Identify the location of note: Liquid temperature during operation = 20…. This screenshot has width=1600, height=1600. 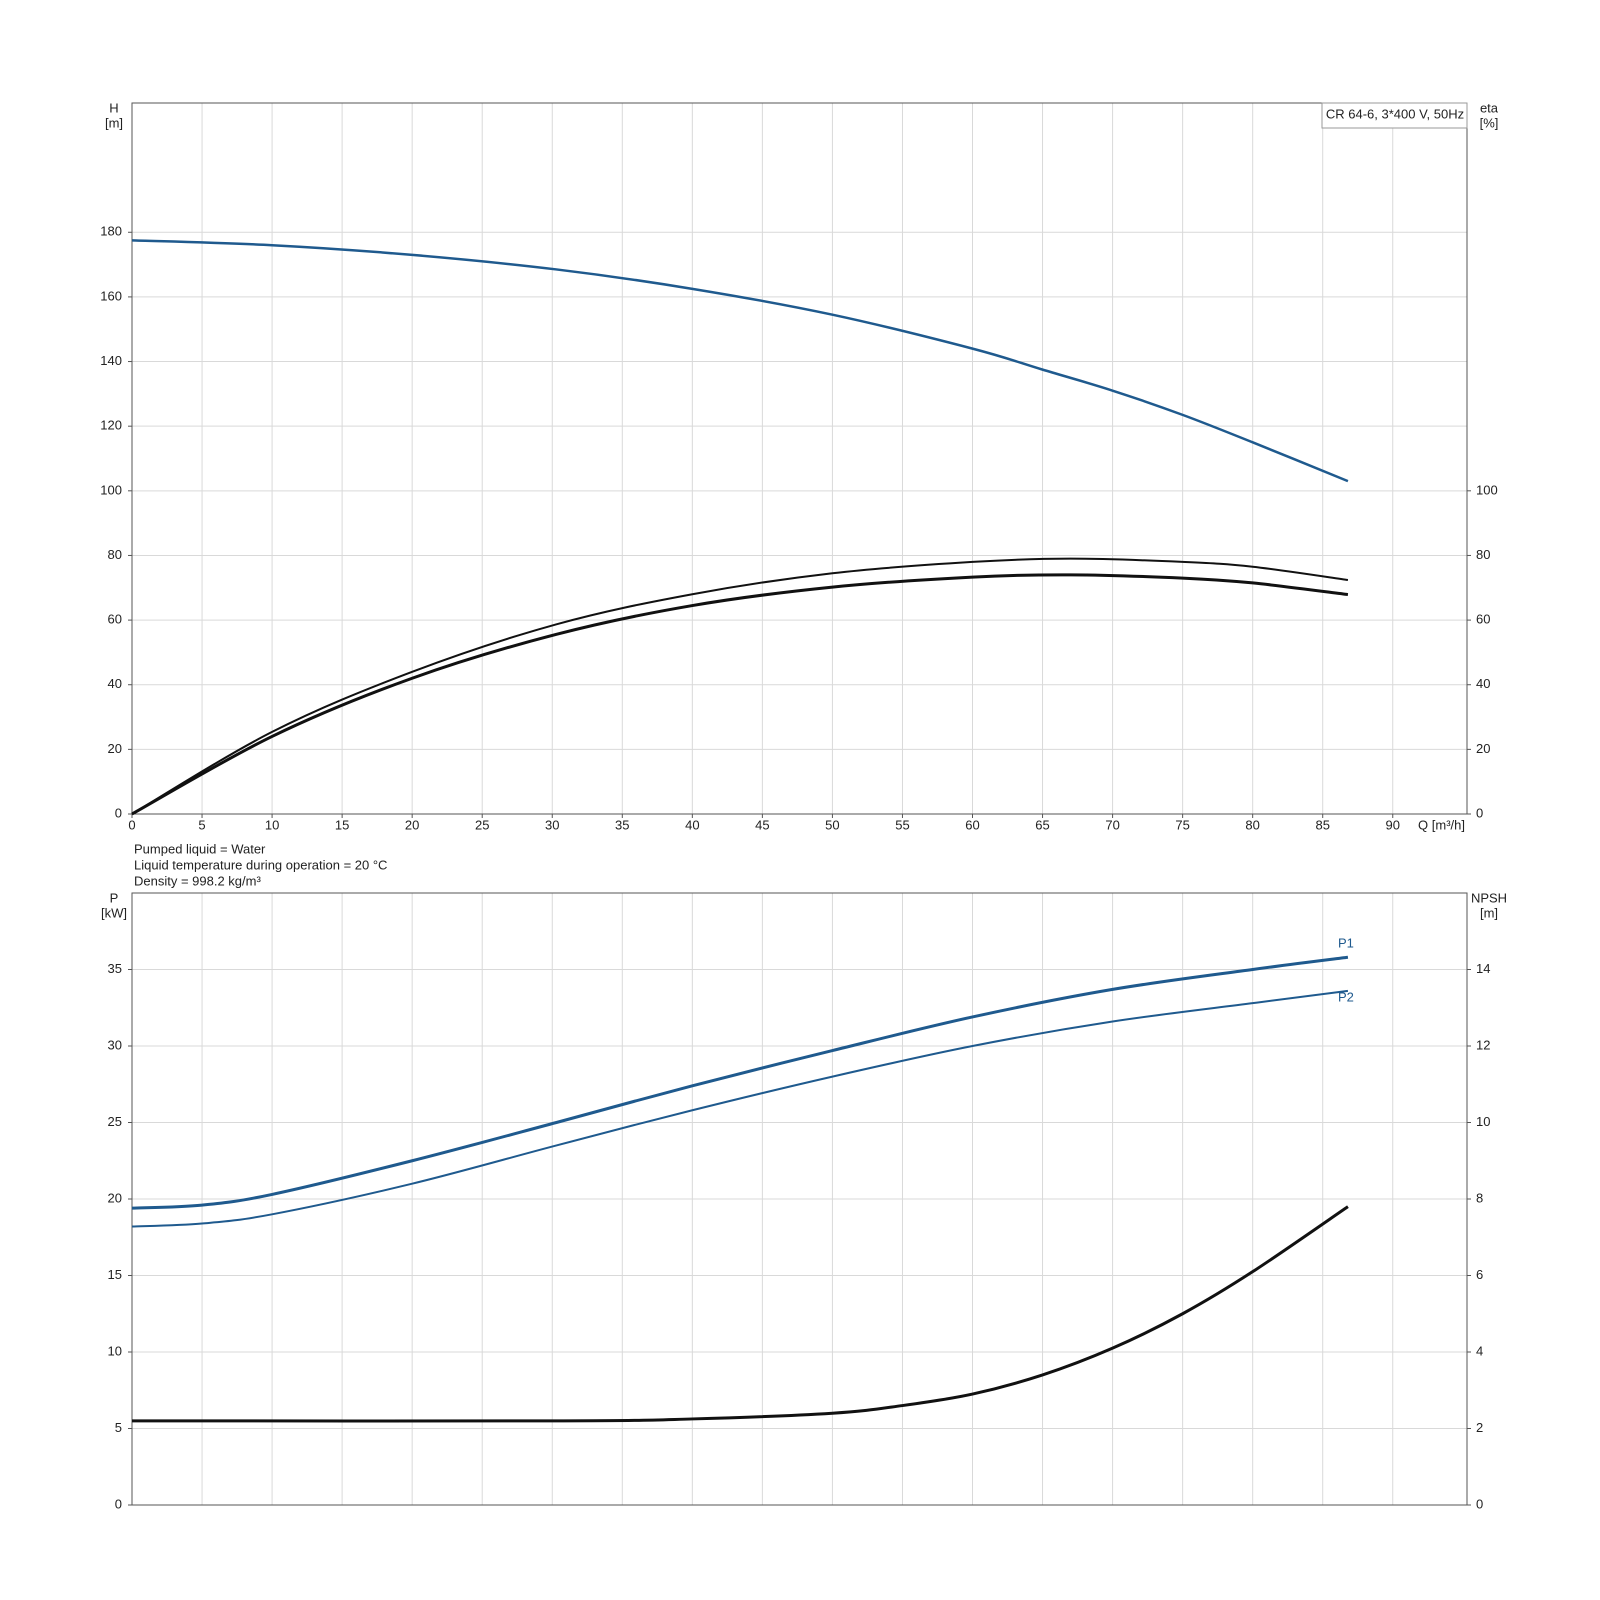
(260, 864).